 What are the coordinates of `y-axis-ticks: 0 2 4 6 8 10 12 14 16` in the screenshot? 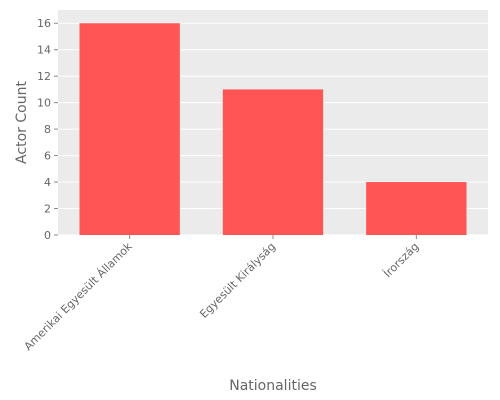 It's located at (47, 129).